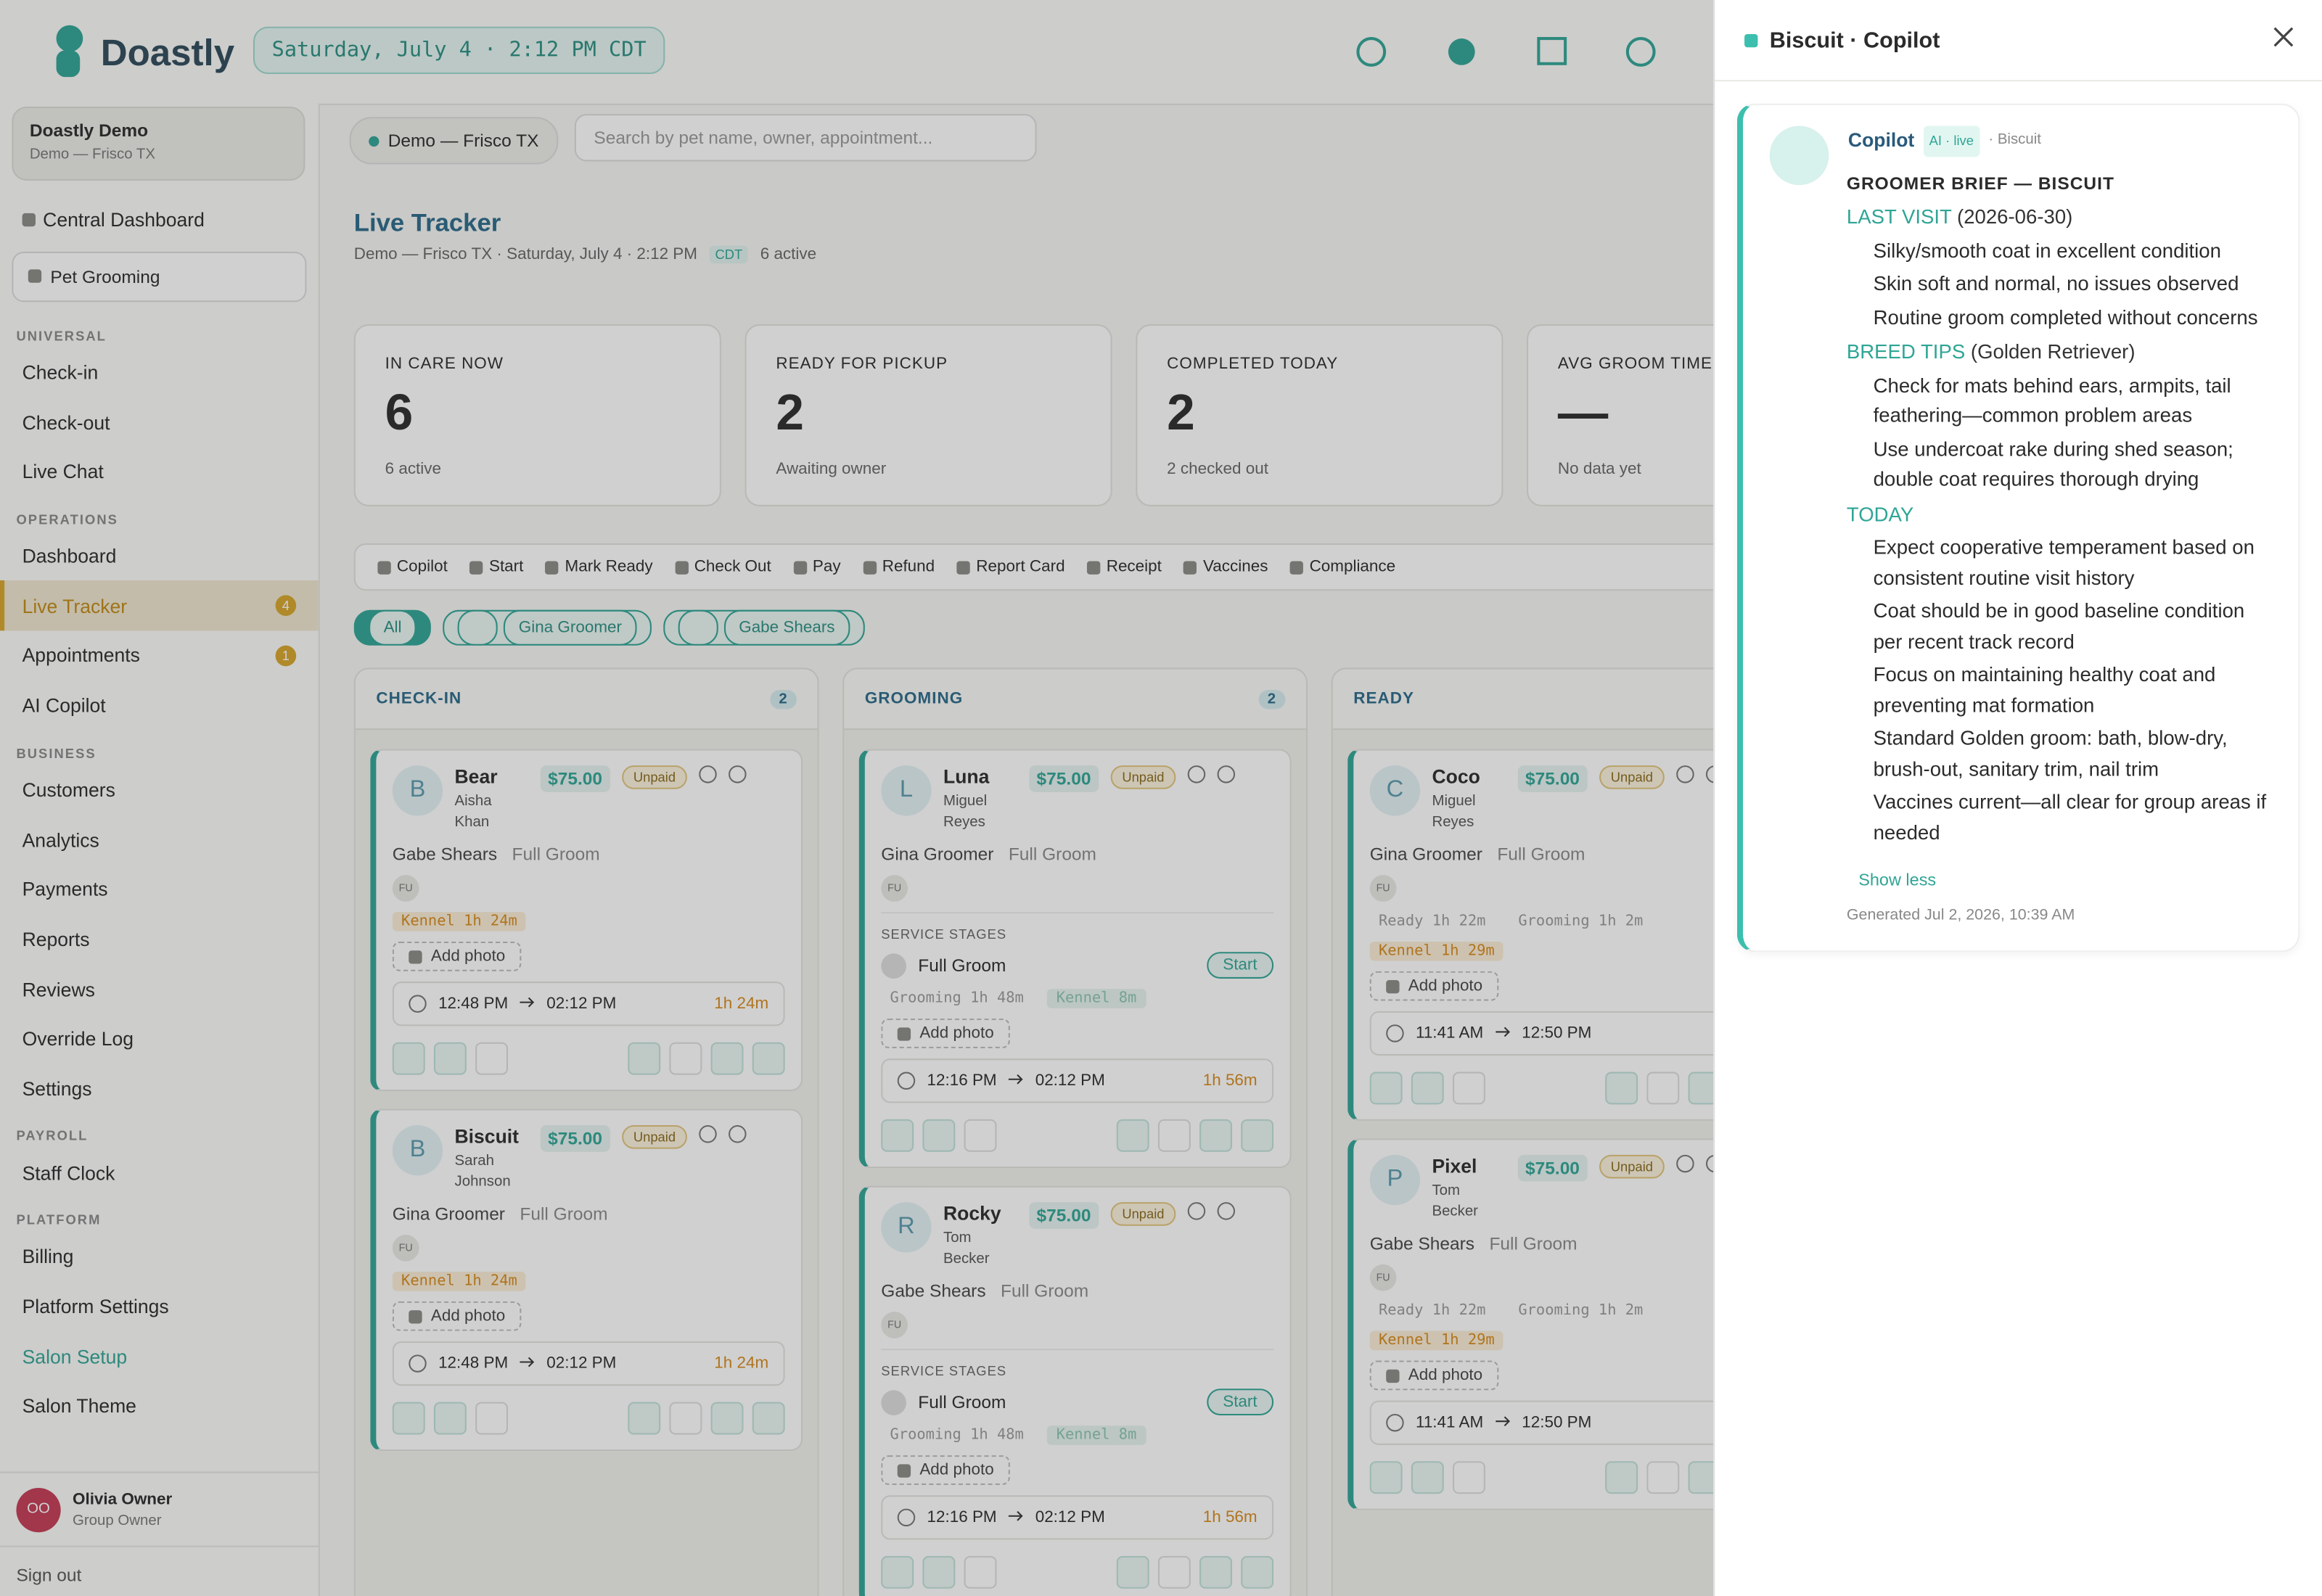 The height and width of the screenshot is (1596, 2322). I want to click on nav-item: Reports, so click(159, 939).